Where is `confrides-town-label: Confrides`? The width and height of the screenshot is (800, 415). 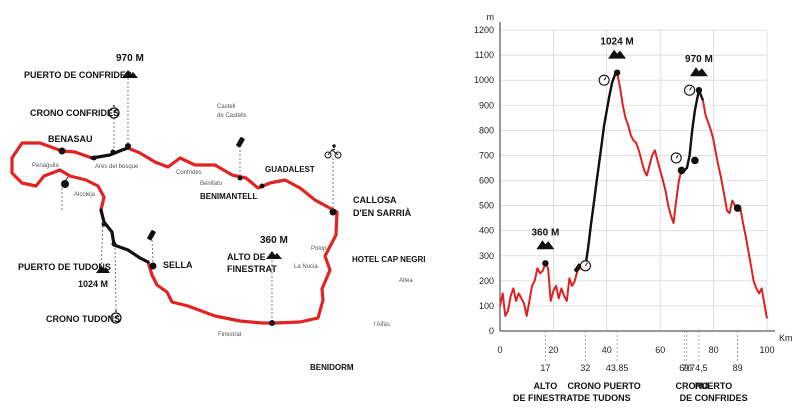 confrides-town-label: Confrides is located at coordinates (189, 173).